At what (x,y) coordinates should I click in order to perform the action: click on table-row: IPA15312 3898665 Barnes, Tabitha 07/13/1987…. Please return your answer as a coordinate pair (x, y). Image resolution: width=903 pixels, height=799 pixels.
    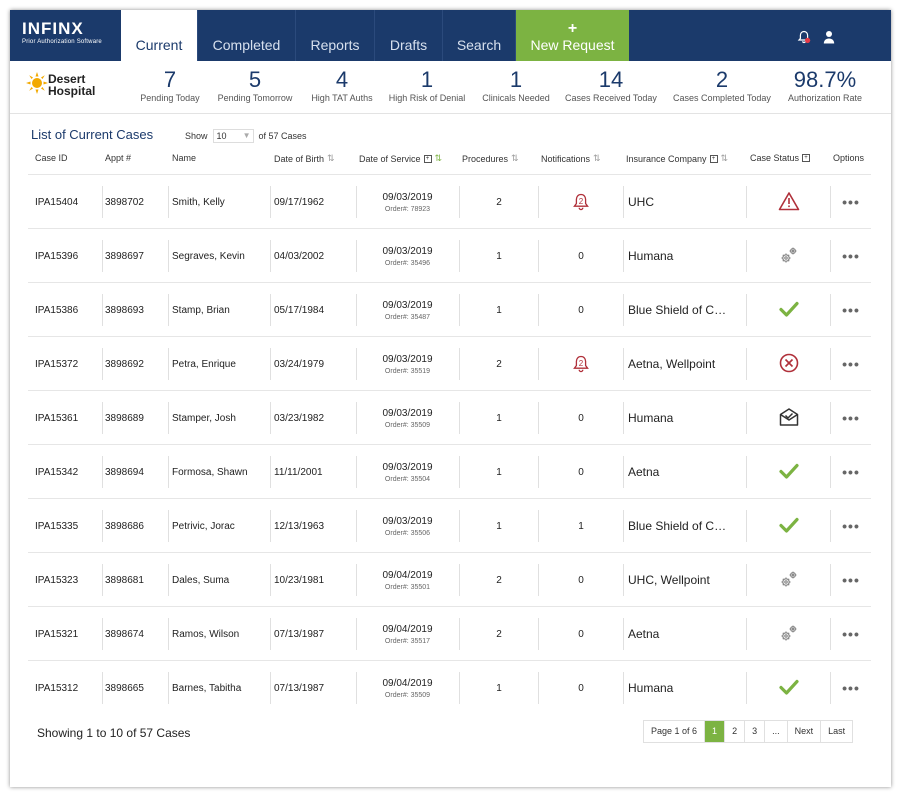
    Looking at the image, I should click on (449, 687).